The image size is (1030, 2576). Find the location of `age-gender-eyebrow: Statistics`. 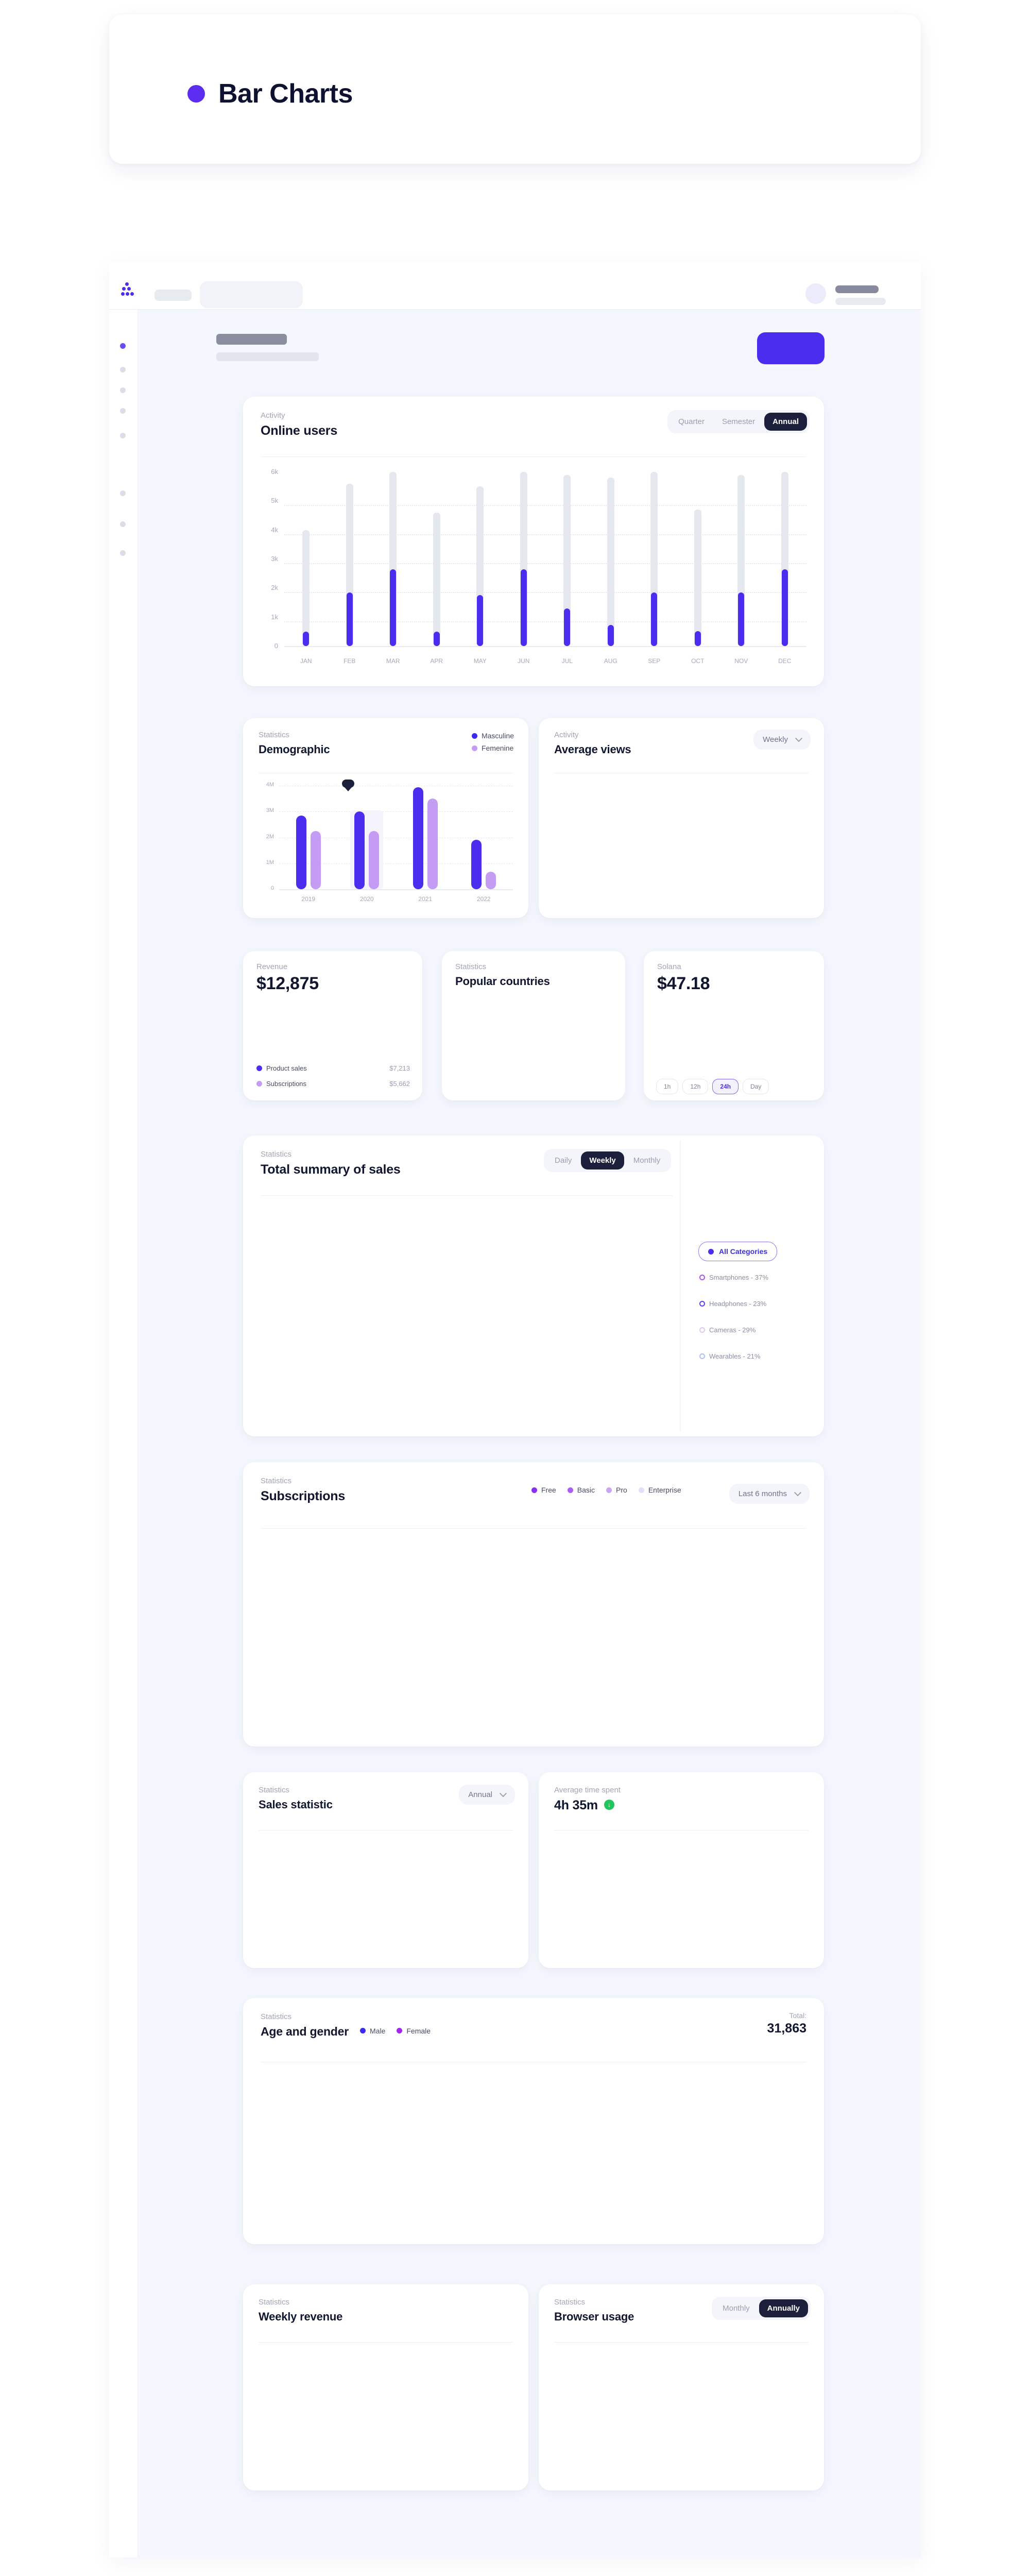

age-gender-eyebrow: Statistics is located at coordinates (276, 2016).